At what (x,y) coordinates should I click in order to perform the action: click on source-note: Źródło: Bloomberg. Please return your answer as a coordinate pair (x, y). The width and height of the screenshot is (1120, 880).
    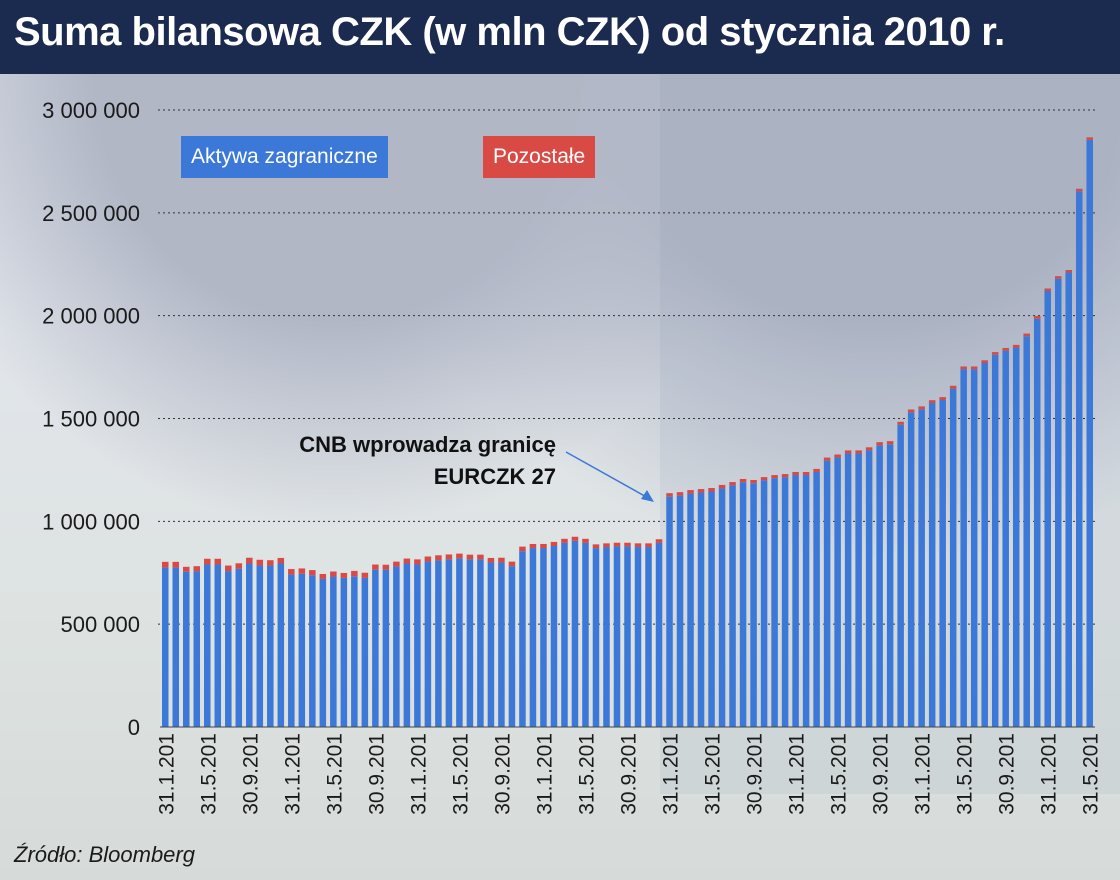
    Looking at the image, I should click on (104, 854).